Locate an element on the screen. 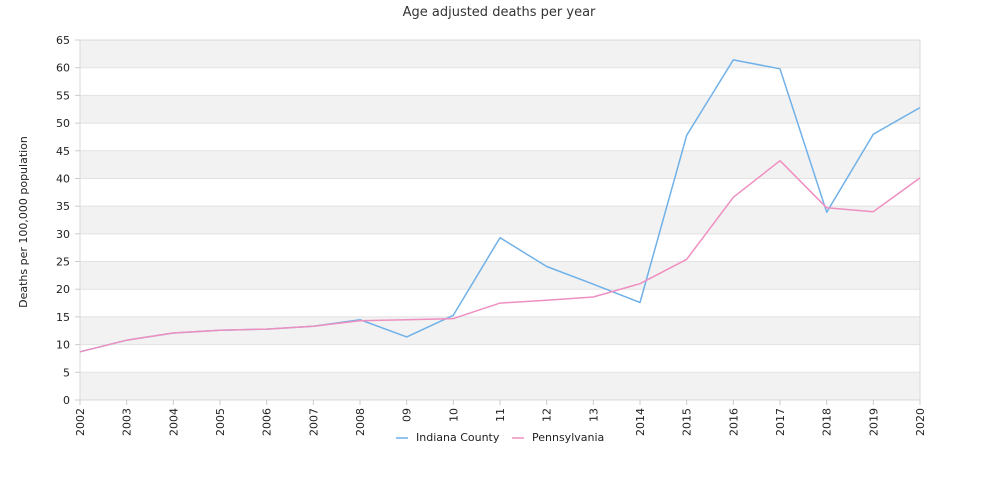  x-tick-label: 2003 is located at coordinates (127, 422).